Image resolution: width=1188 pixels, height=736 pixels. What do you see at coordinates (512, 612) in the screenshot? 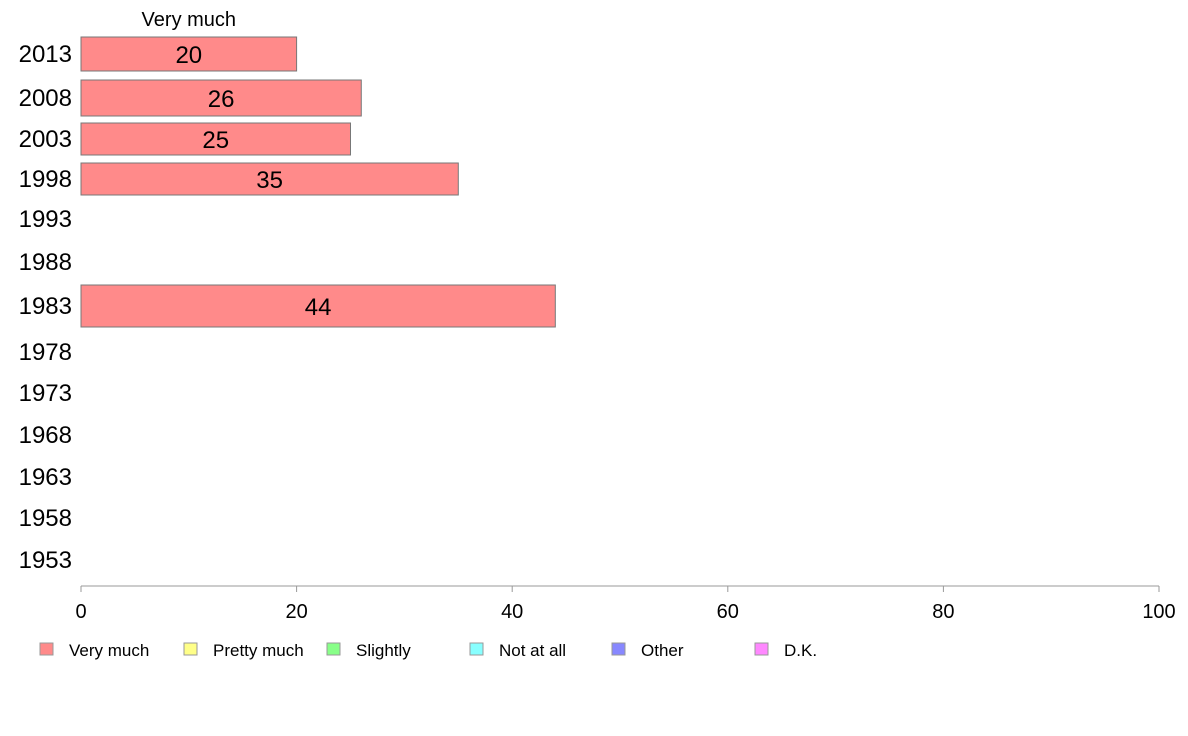
I see `x-tick-label-40: 40` at bounding box center [512, 612].